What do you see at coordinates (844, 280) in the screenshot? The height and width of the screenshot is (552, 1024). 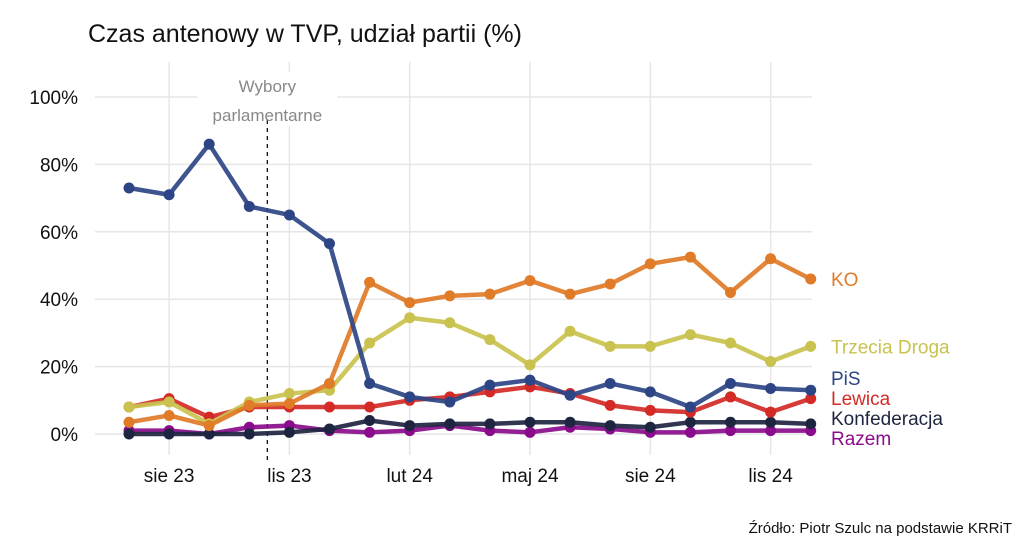 I see `series-label: KO` at bounding box center [844, 280].